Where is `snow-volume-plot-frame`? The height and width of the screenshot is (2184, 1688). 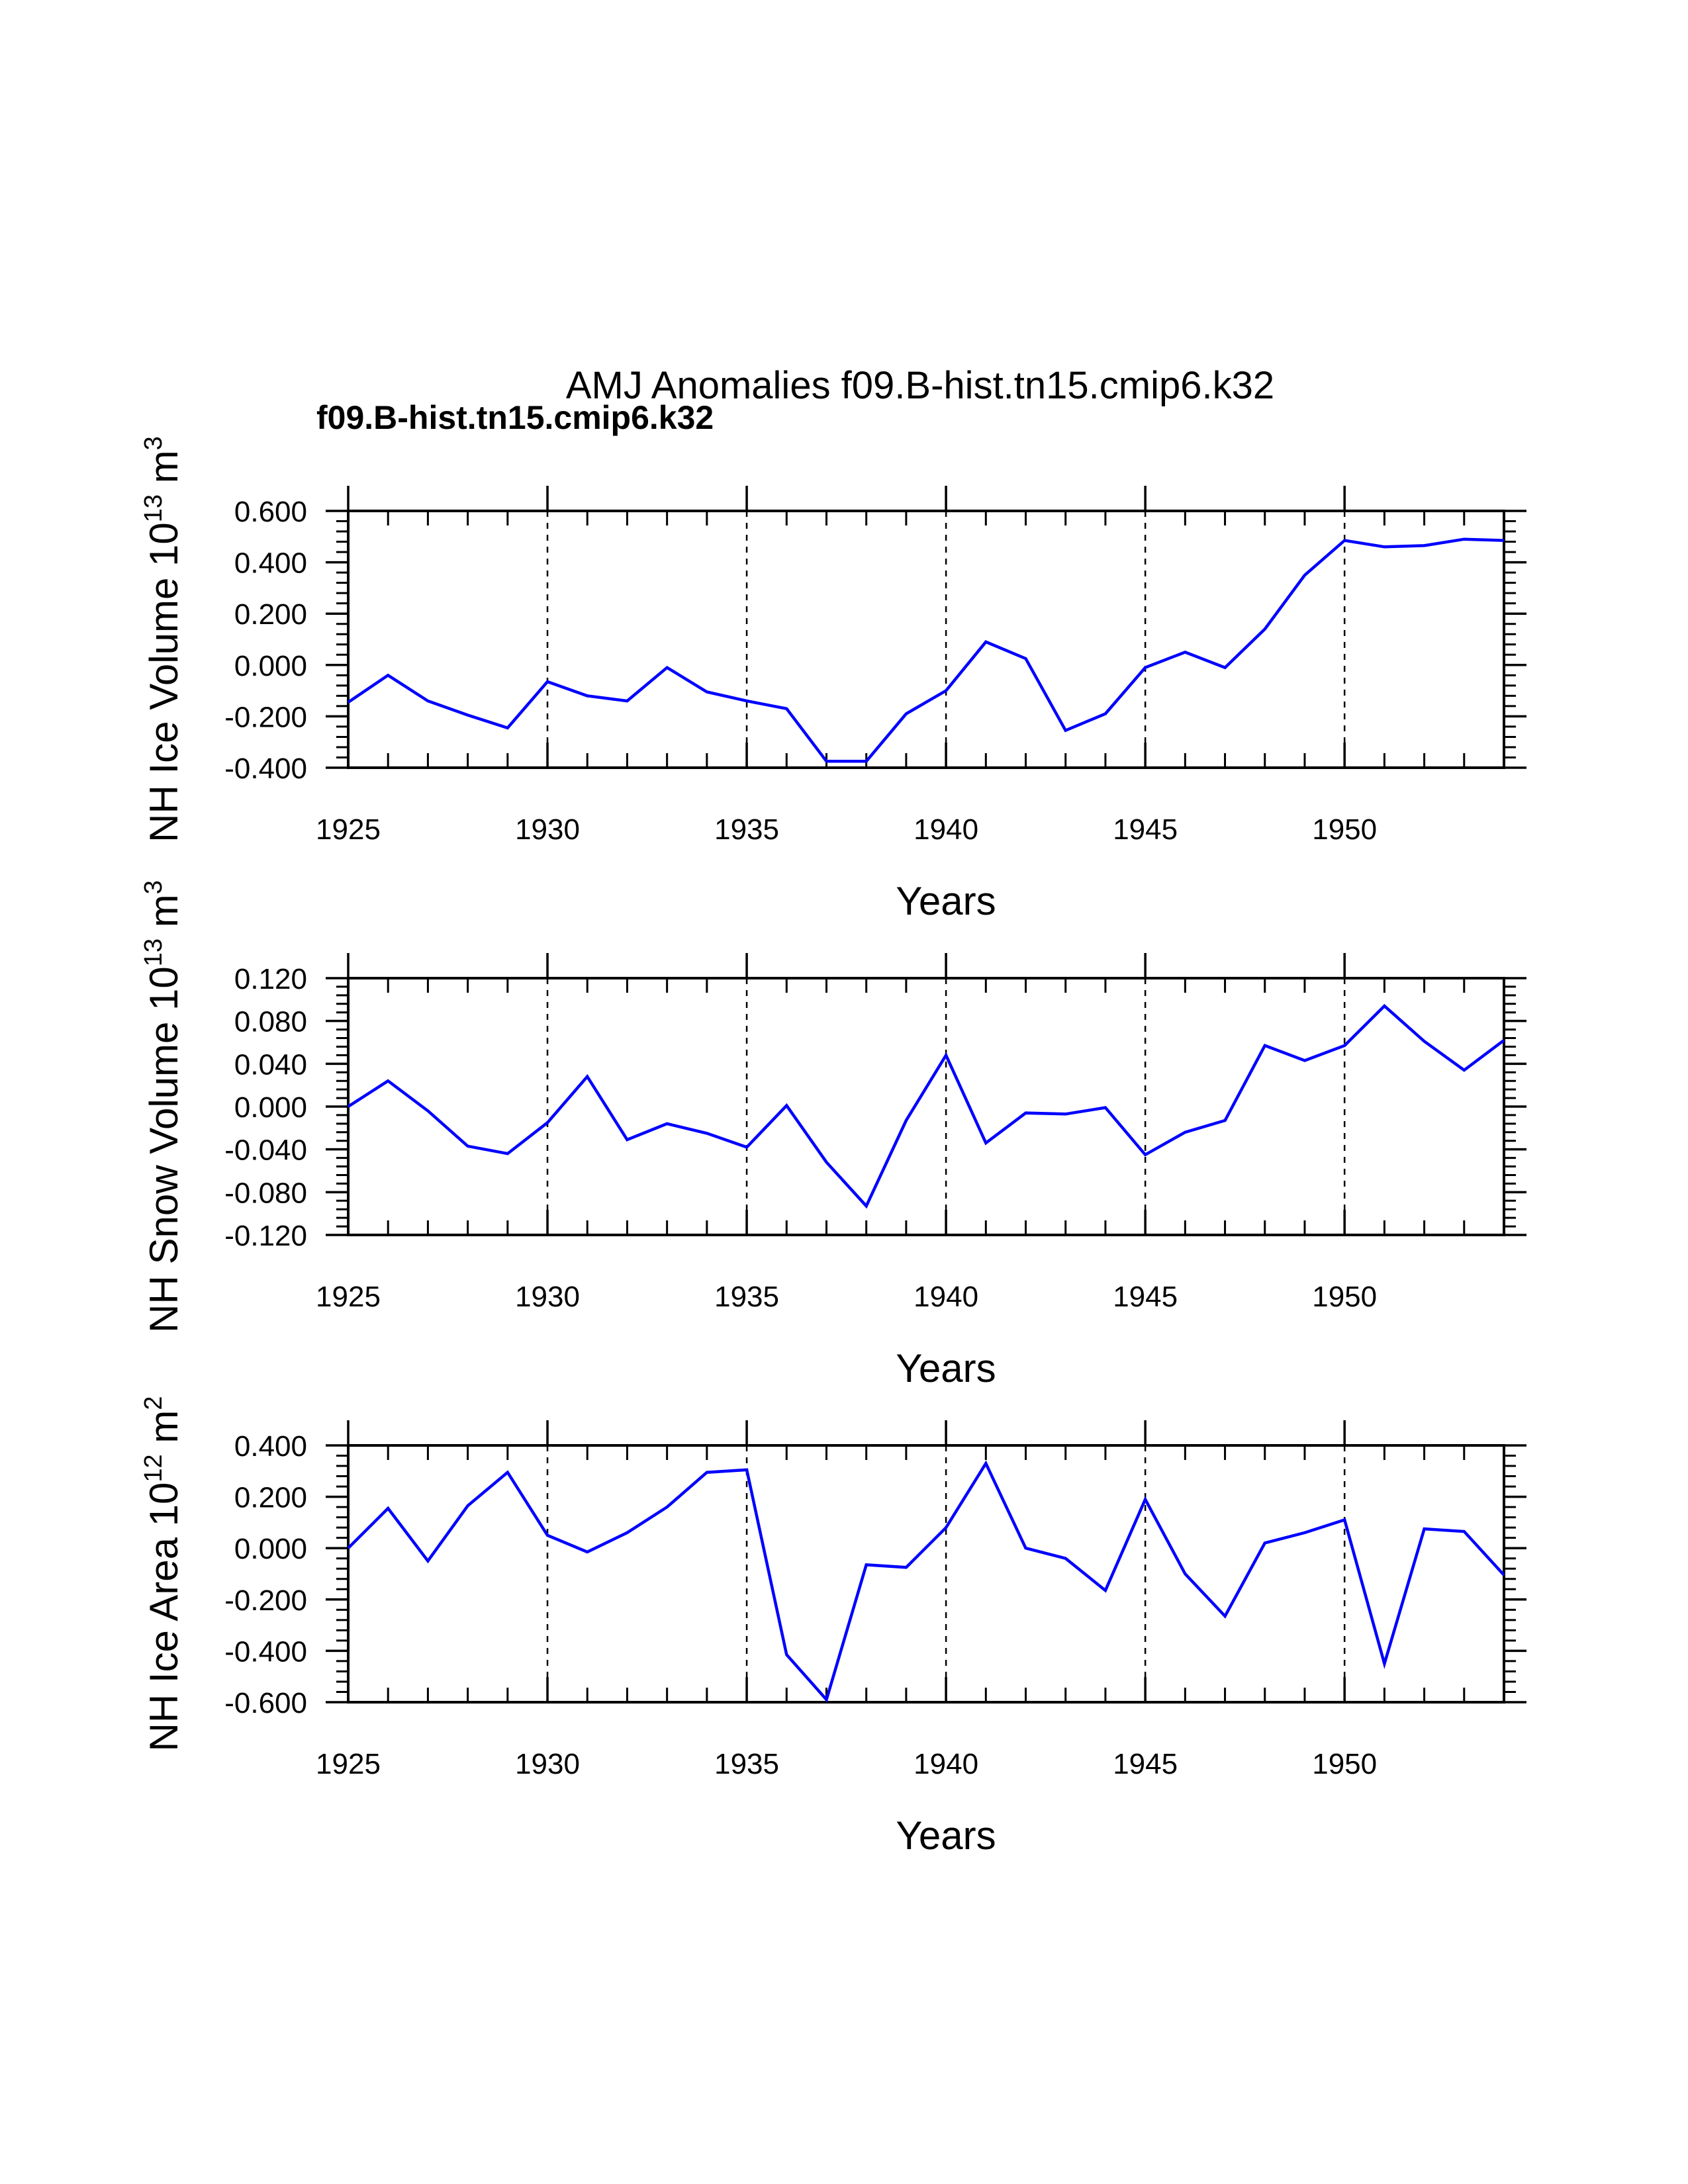
snow-volume-plot-frame is located at coordinates (926, 1106).